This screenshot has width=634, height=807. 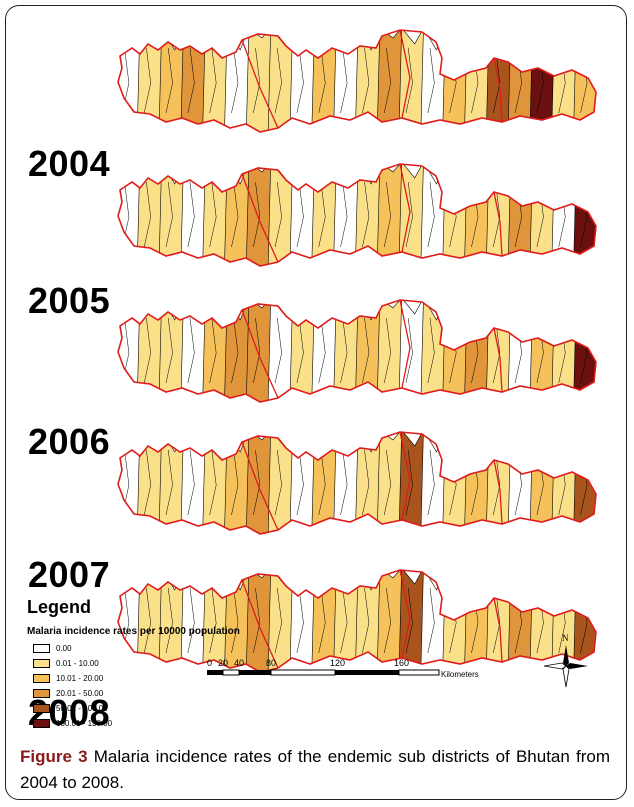 I want to click on district-map-2006, so click(x=357, y=351).